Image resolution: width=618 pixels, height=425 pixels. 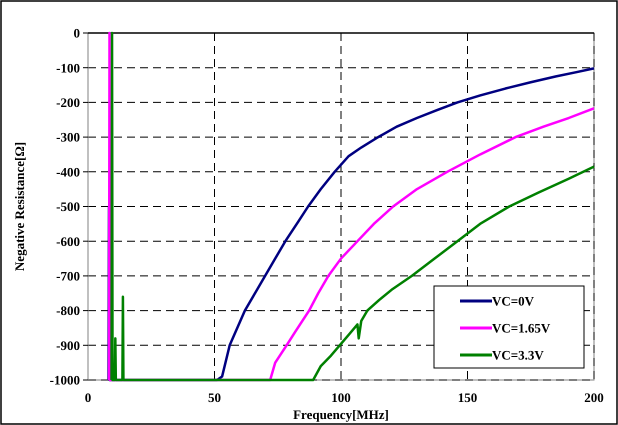 What do you see at coordinates (68, 102) in the screenshot?
I see `y-tick-label: -200` at bounding box center [68, 102].